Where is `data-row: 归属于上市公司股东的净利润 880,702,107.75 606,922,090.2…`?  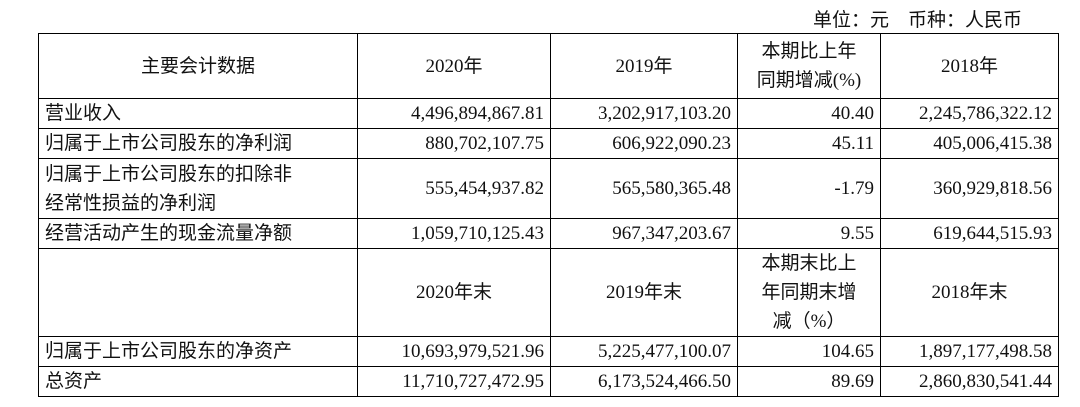
data-row: 归属于上市公司股东的净利润 880,702,107.75 606,922,090.2… is located at coordinates (548, 143).